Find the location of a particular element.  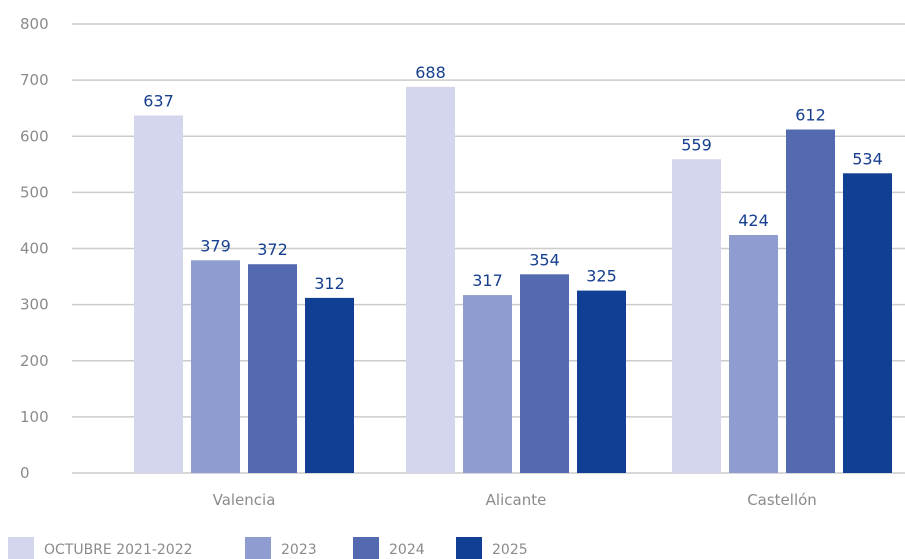

category-axis: Valencia Alicante Castellón is located at coordinates (515, 500).